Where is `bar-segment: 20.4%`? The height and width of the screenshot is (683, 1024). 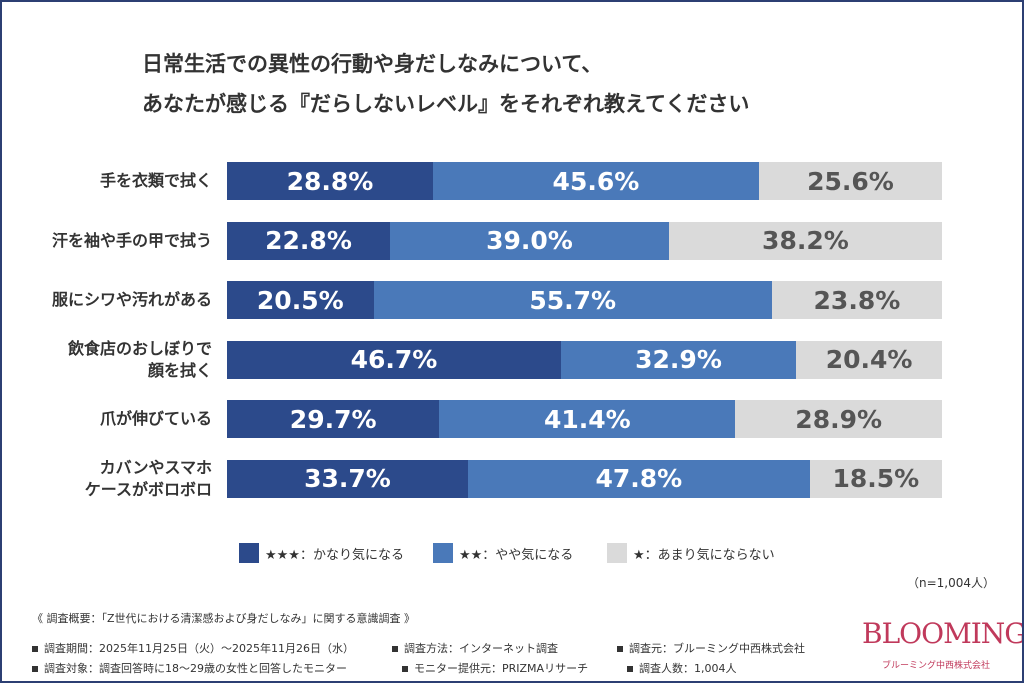 bar-segment: 20.4% is located at coordinates (869, 359).